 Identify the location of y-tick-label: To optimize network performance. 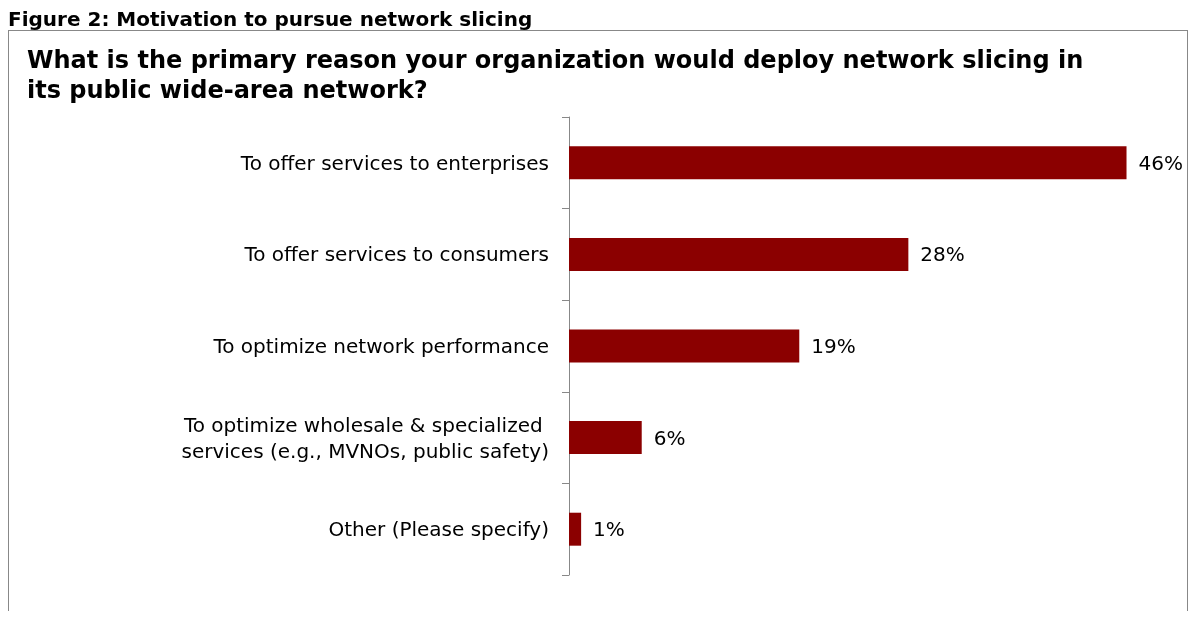
(380, 346).